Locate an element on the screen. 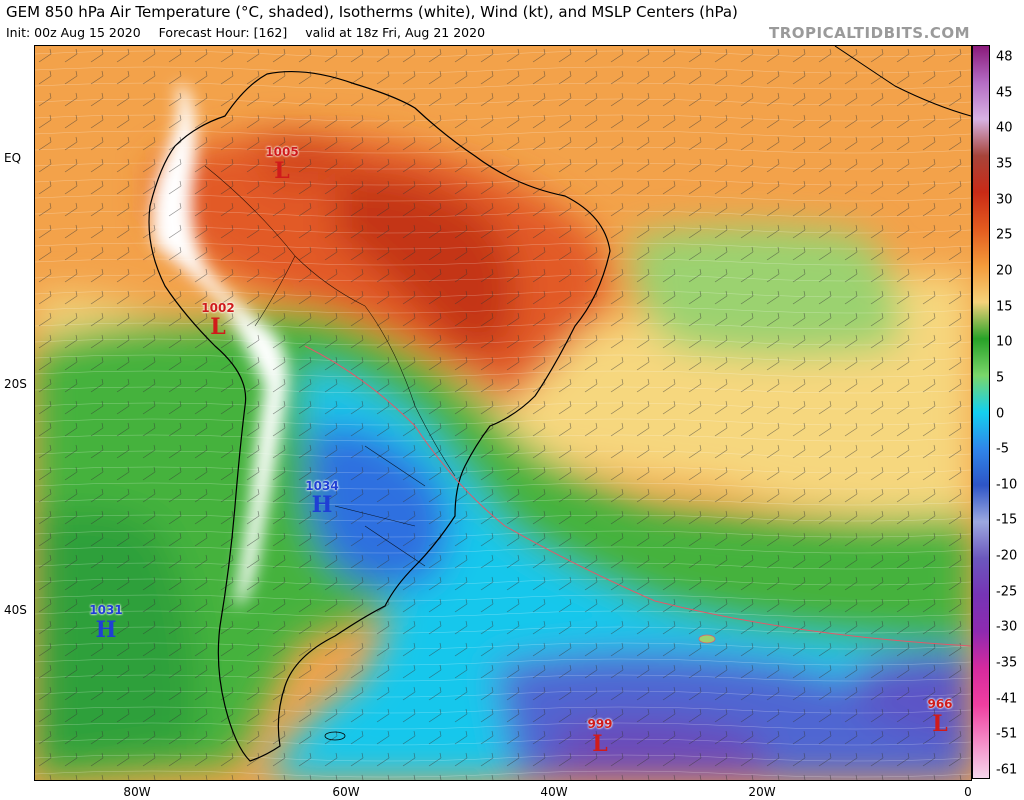 The width and height of the screenshot is (1024, 800). lat-label-eq: EQ is located at coordinates (13, 158).